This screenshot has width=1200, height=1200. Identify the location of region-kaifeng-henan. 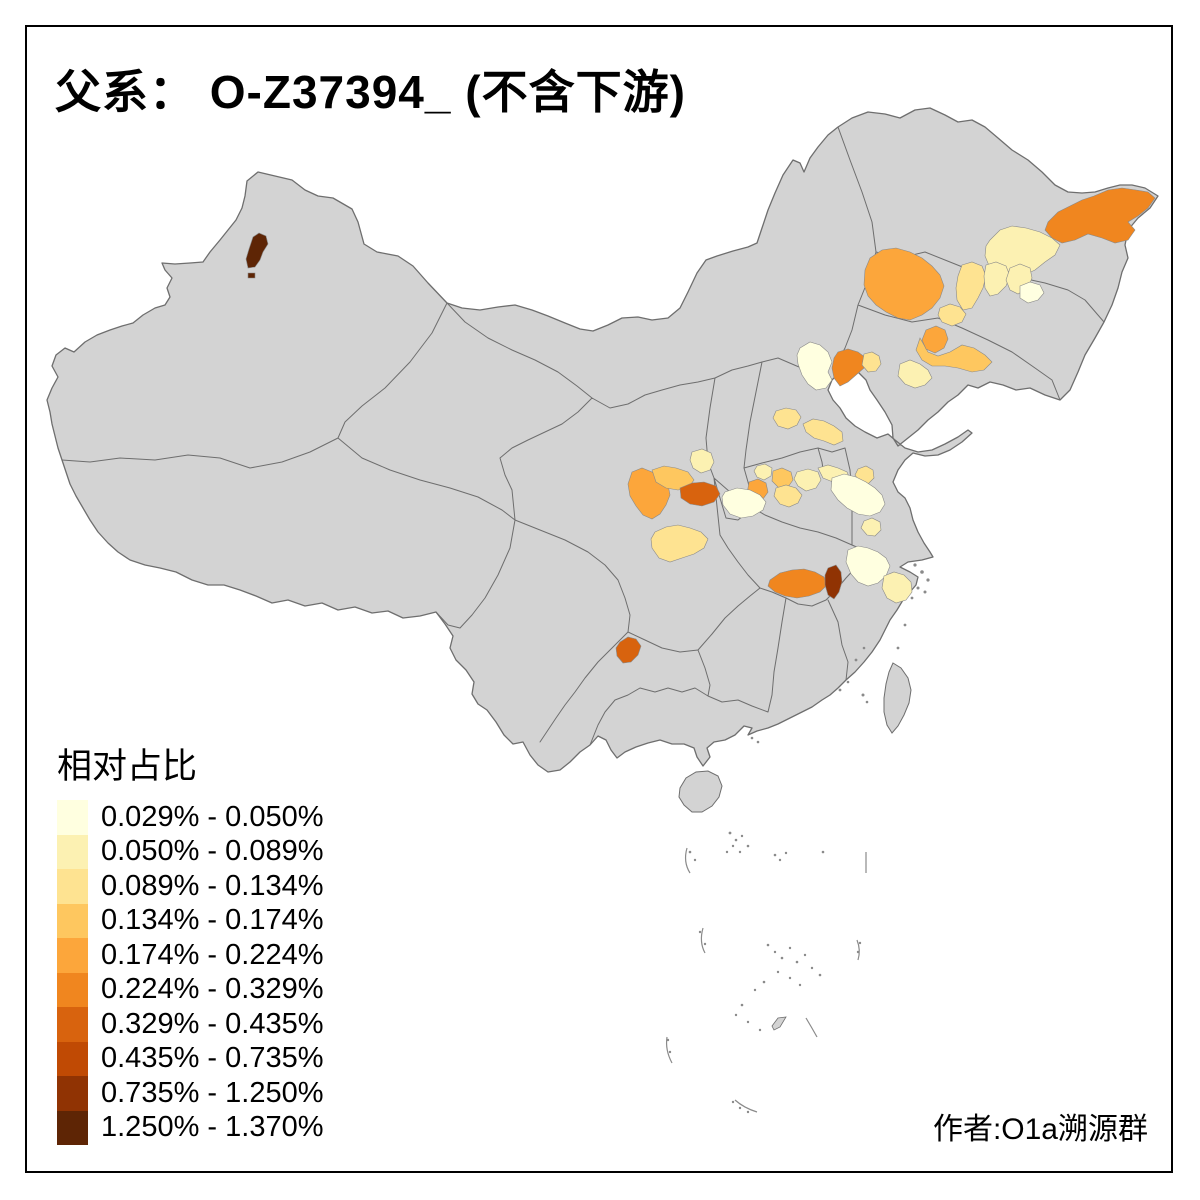
(807, 480).